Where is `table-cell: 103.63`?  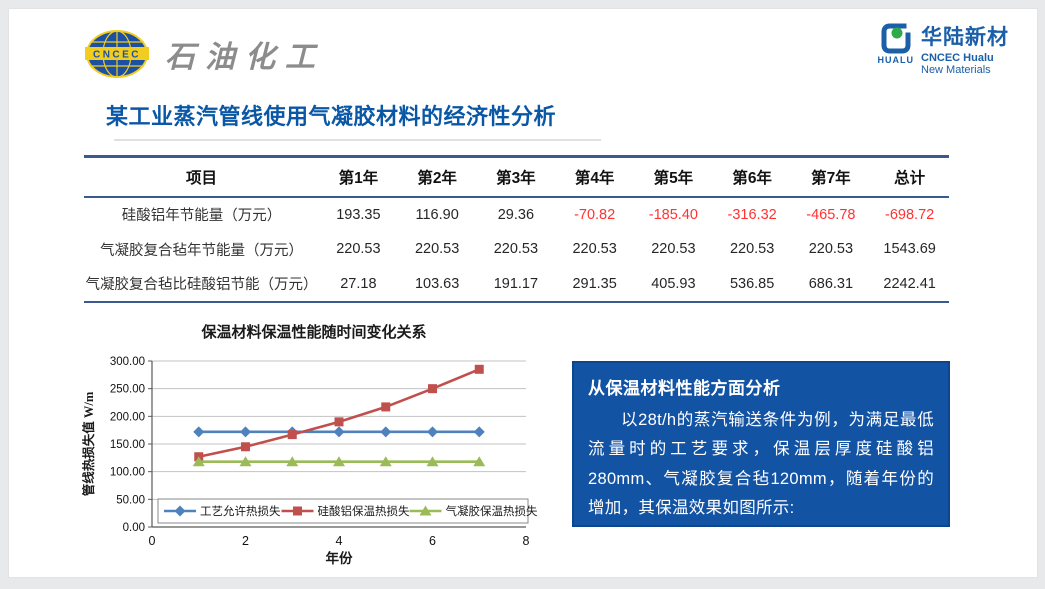
table-cell: 103.63 is located at coordinates (437, 283).